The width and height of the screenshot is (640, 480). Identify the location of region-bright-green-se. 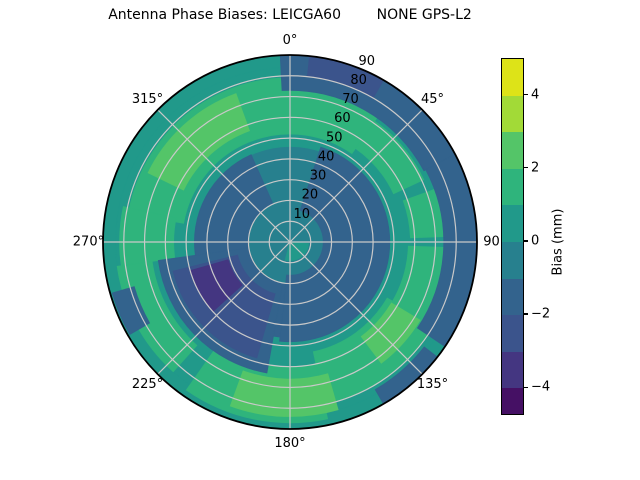
(390, 333).